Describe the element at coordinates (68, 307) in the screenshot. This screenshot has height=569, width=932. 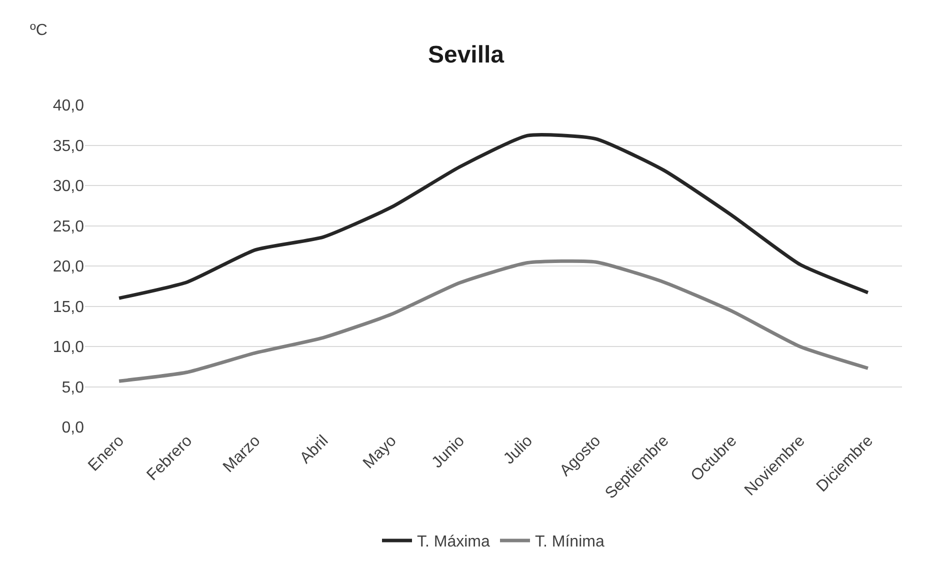
I see `y-tick-label: 15,0` at that location.